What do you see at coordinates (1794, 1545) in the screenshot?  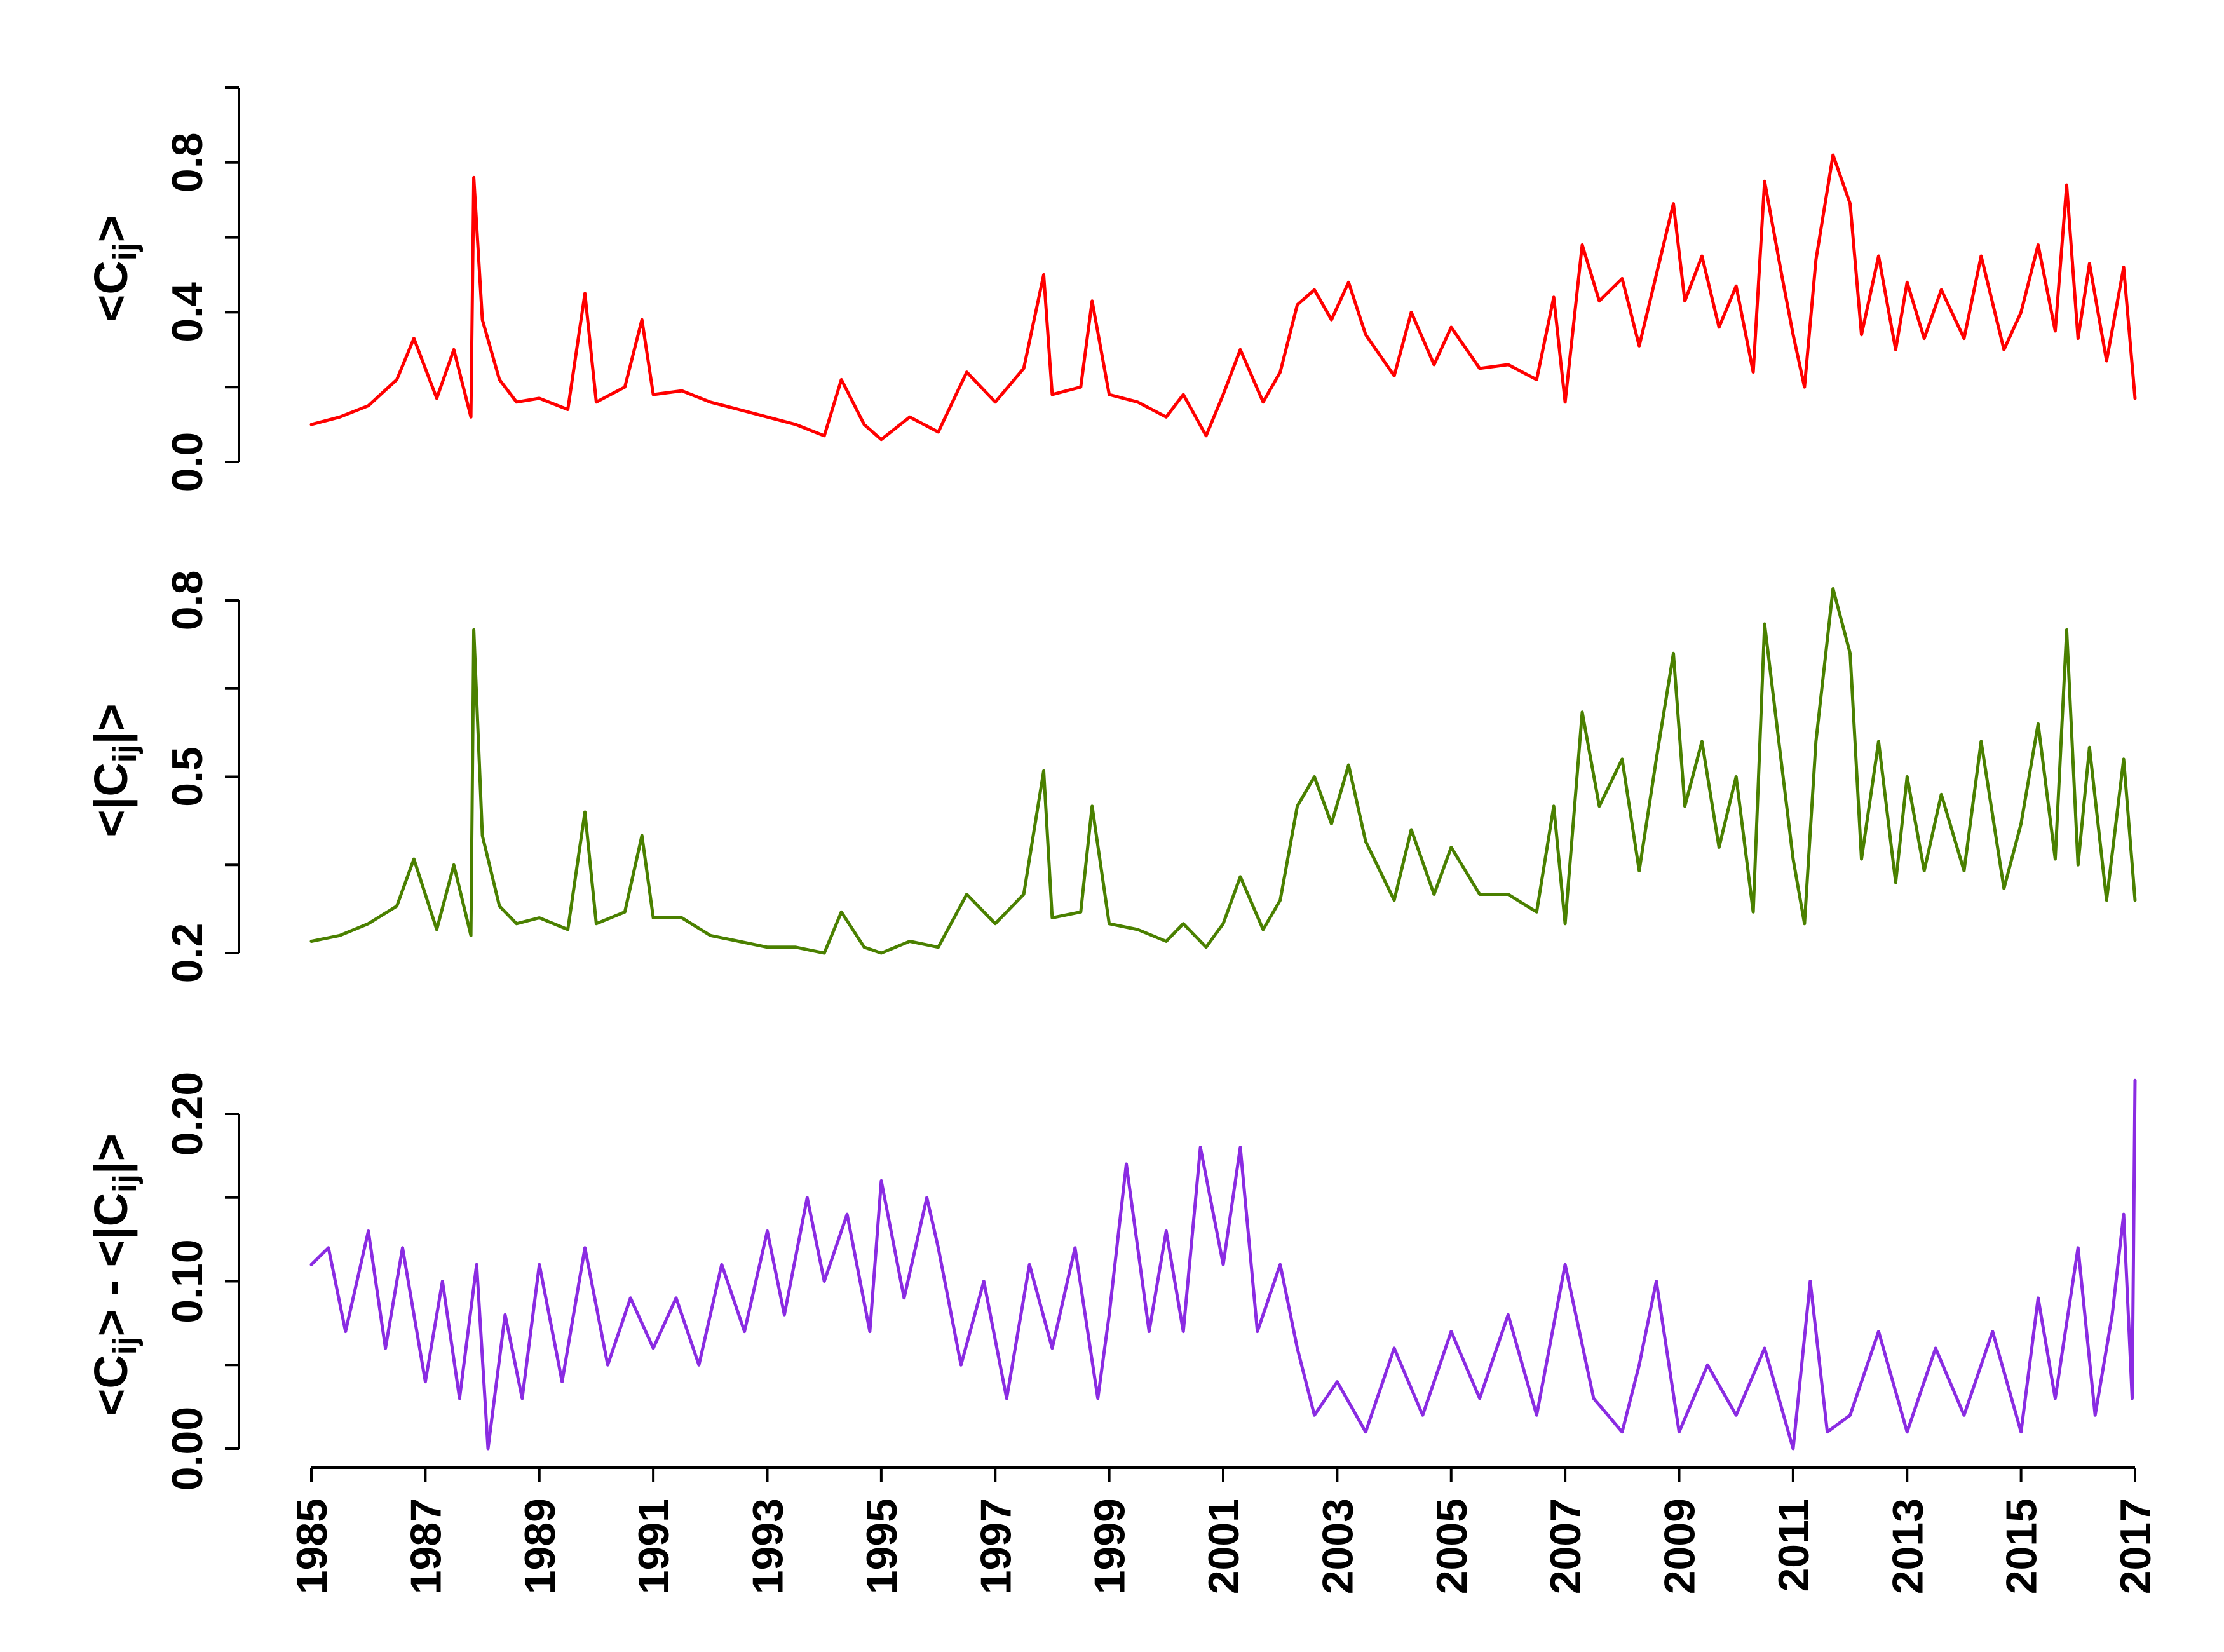 I see `x-tick-label: 2011` at bounding box center [1794, 1545].